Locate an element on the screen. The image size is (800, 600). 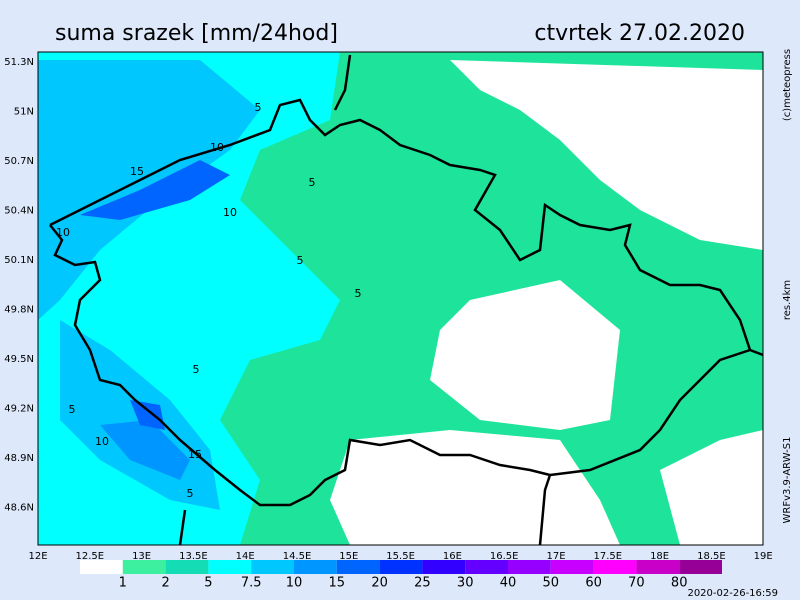
legend-label: 60 is located at coordinates (593, 583).